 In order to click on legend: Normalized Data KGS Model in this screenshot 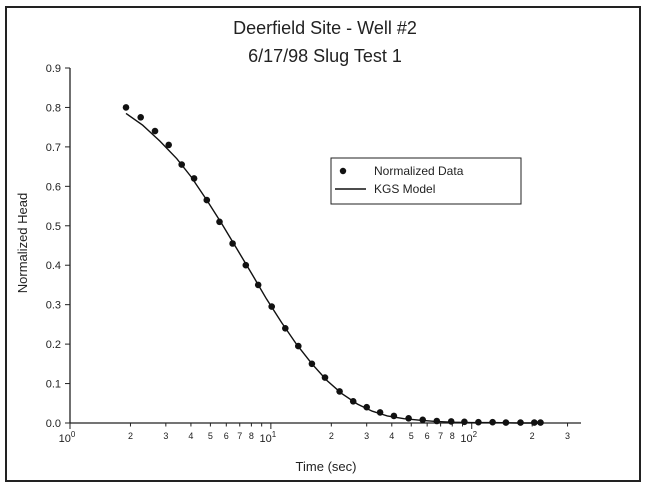, I will do `click(426, 181)`.